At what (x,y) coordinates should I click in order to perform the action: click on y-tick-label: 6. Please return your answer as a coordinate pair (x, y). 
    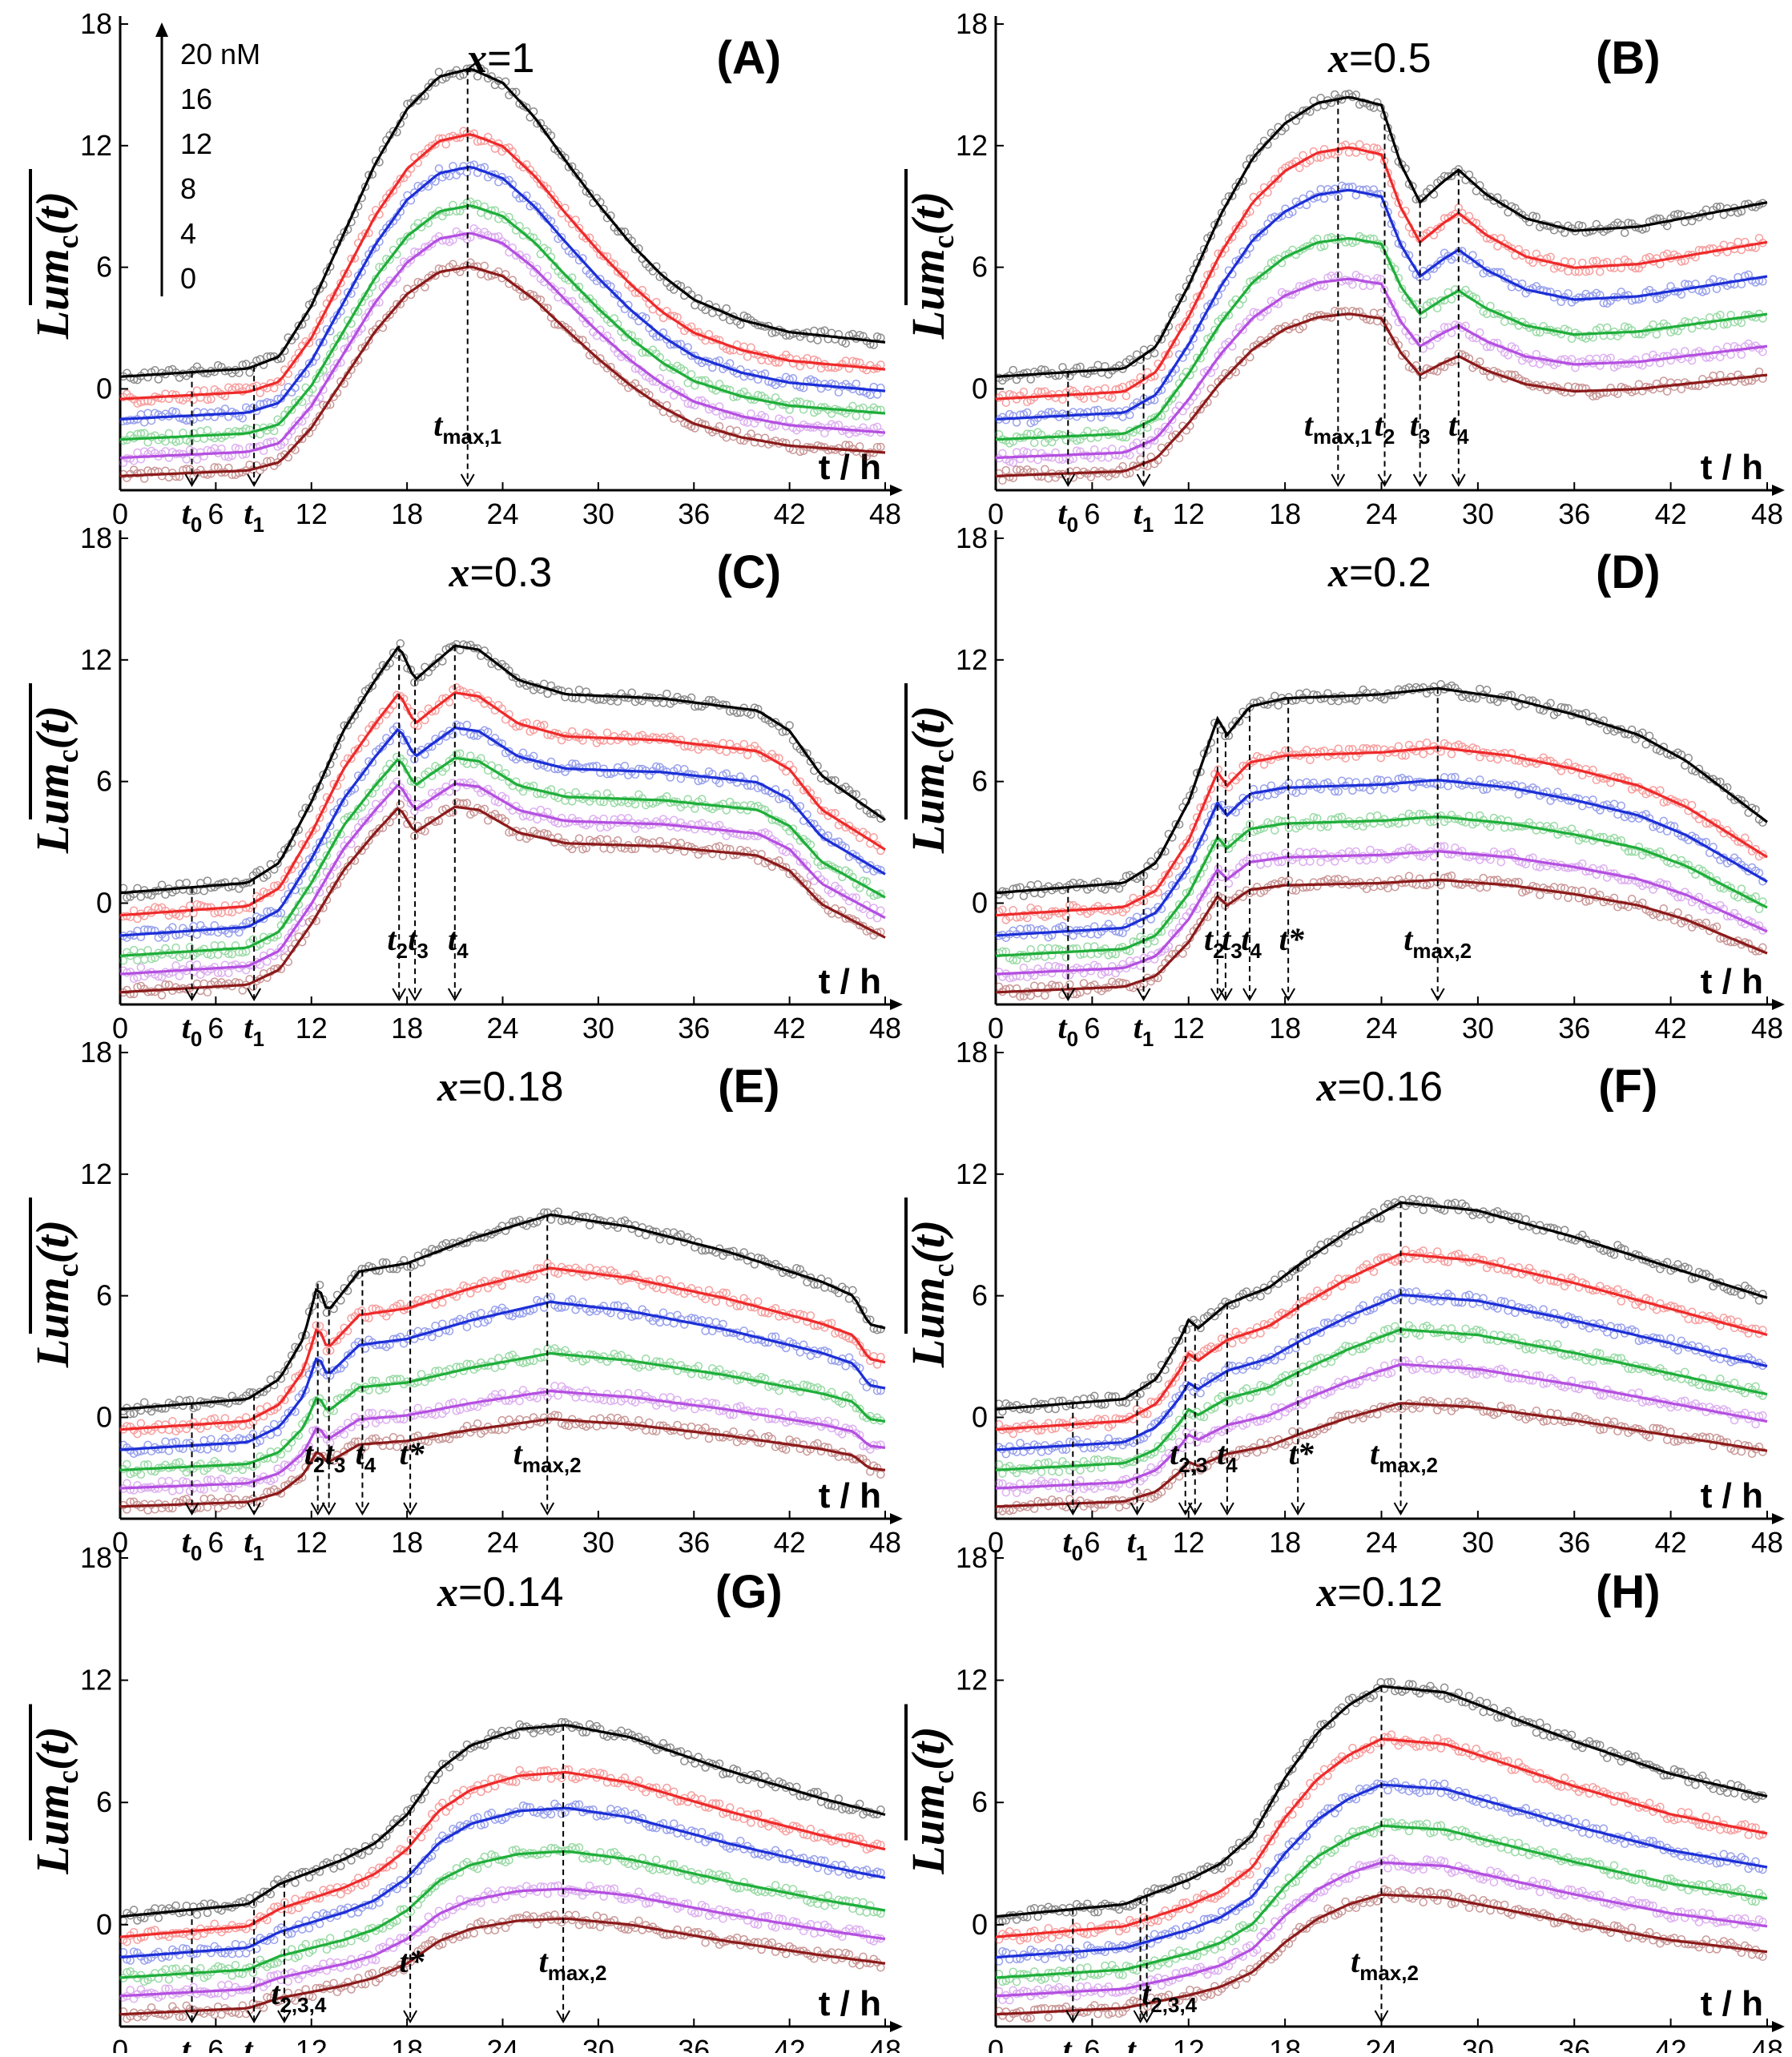
    Looking at the image, I should click on (980, 267).